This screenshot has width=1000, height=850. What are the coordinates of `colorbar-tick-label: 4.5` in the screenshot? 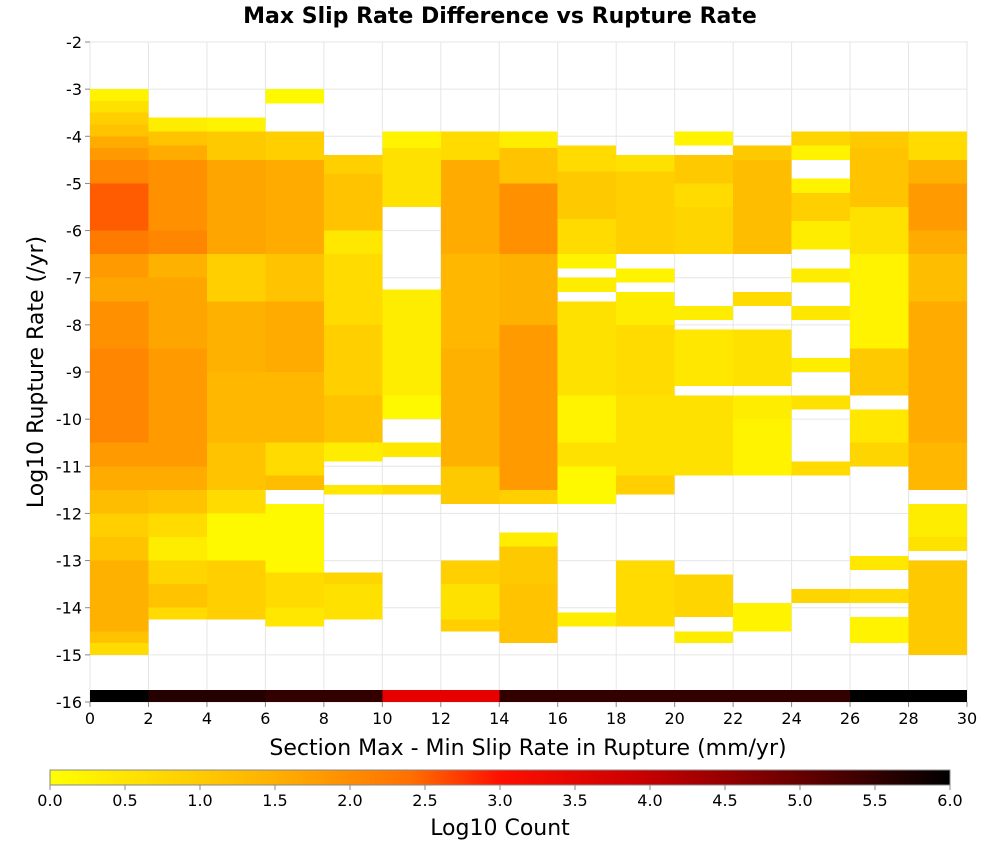 It's located at (724, 800).